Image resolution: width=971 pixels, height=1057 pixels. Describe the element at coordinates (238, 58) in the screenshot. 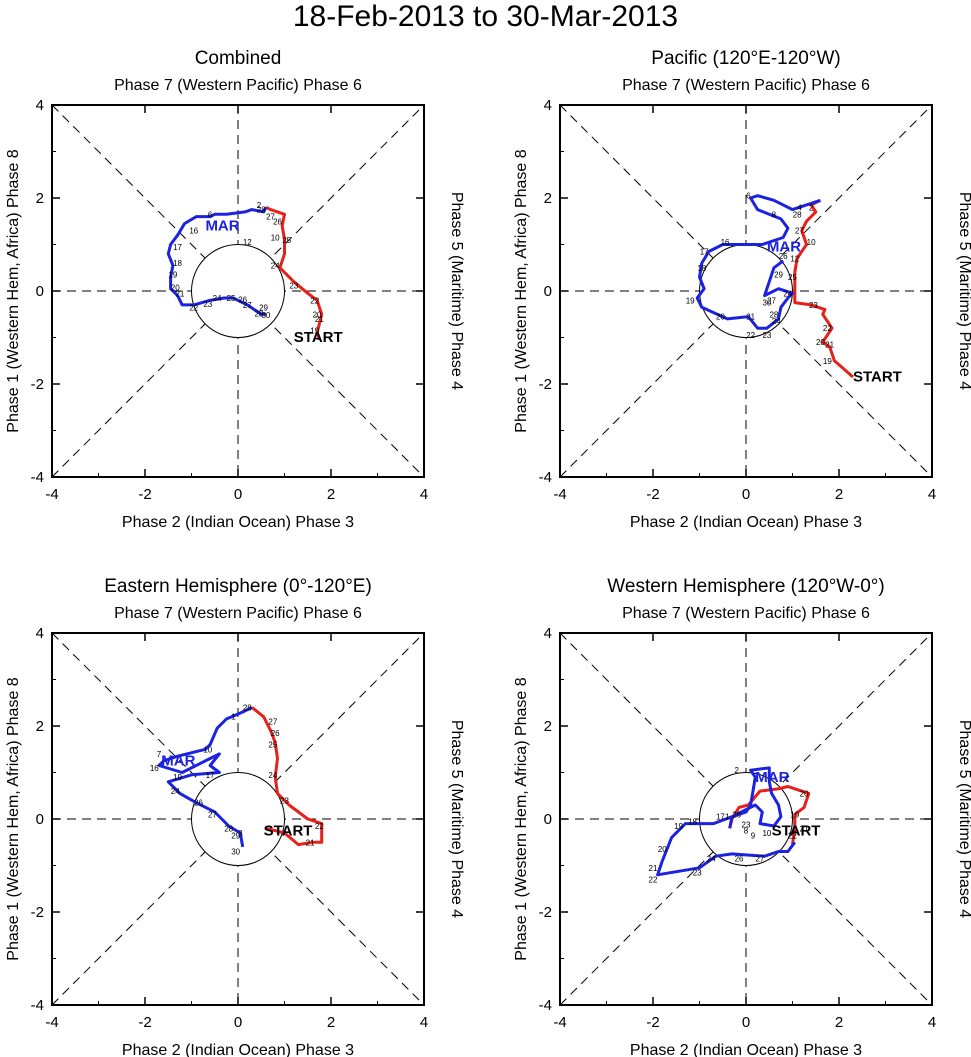

I see `panel-title: Combined` at that location.